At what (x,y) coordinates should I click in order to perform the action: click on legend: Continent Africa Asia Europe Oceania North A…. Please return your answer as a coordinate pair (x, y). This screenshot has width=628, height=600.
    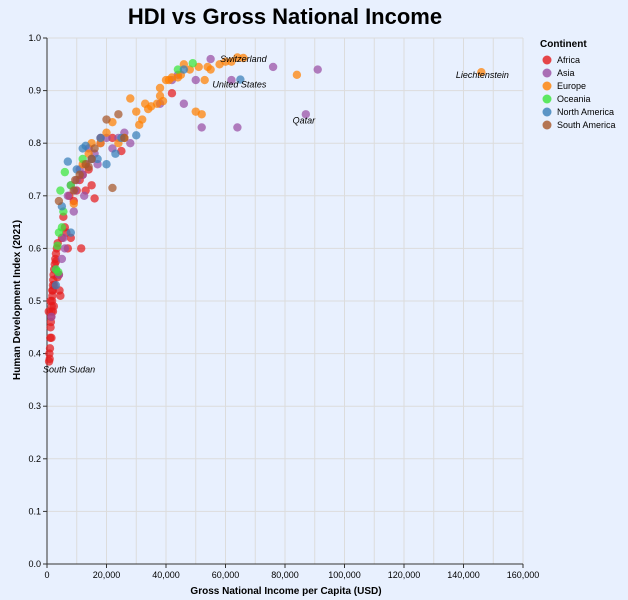
    Looking at the image, I should click on (578, 84).